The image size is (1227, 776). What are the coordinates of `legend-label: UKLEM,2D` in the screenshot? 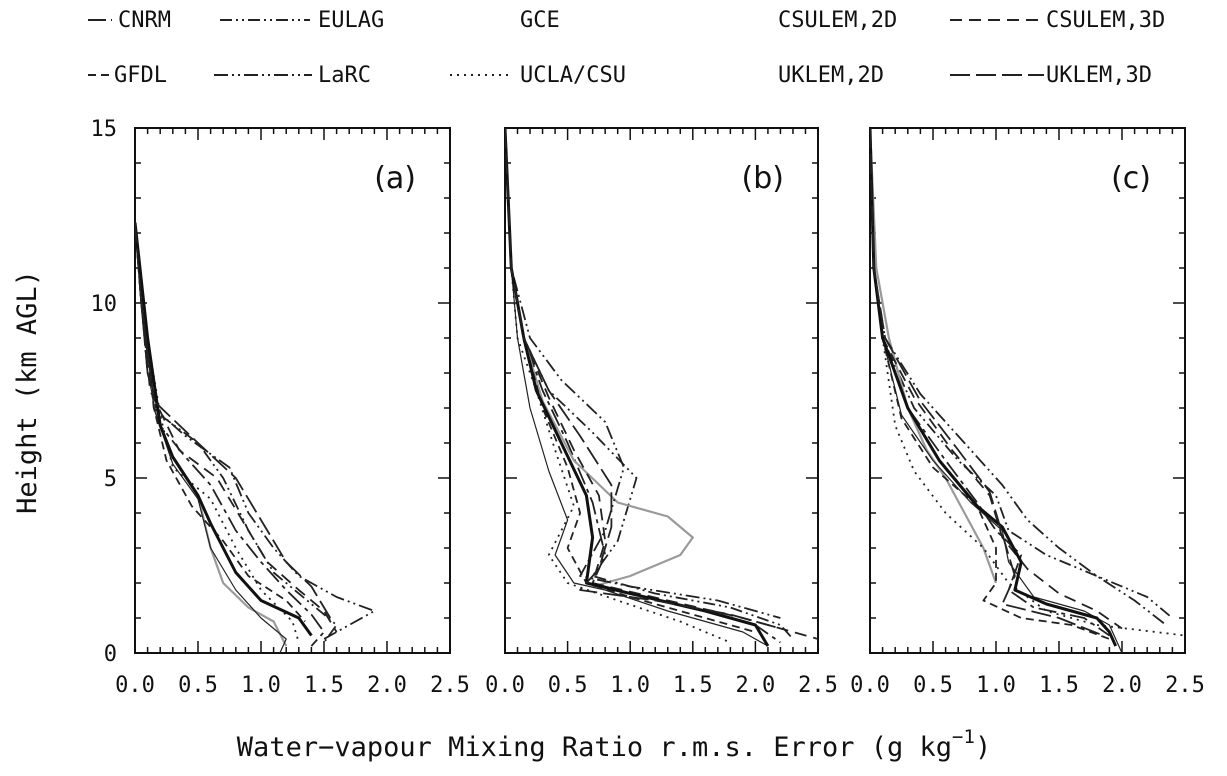 It's located at (831, 75).